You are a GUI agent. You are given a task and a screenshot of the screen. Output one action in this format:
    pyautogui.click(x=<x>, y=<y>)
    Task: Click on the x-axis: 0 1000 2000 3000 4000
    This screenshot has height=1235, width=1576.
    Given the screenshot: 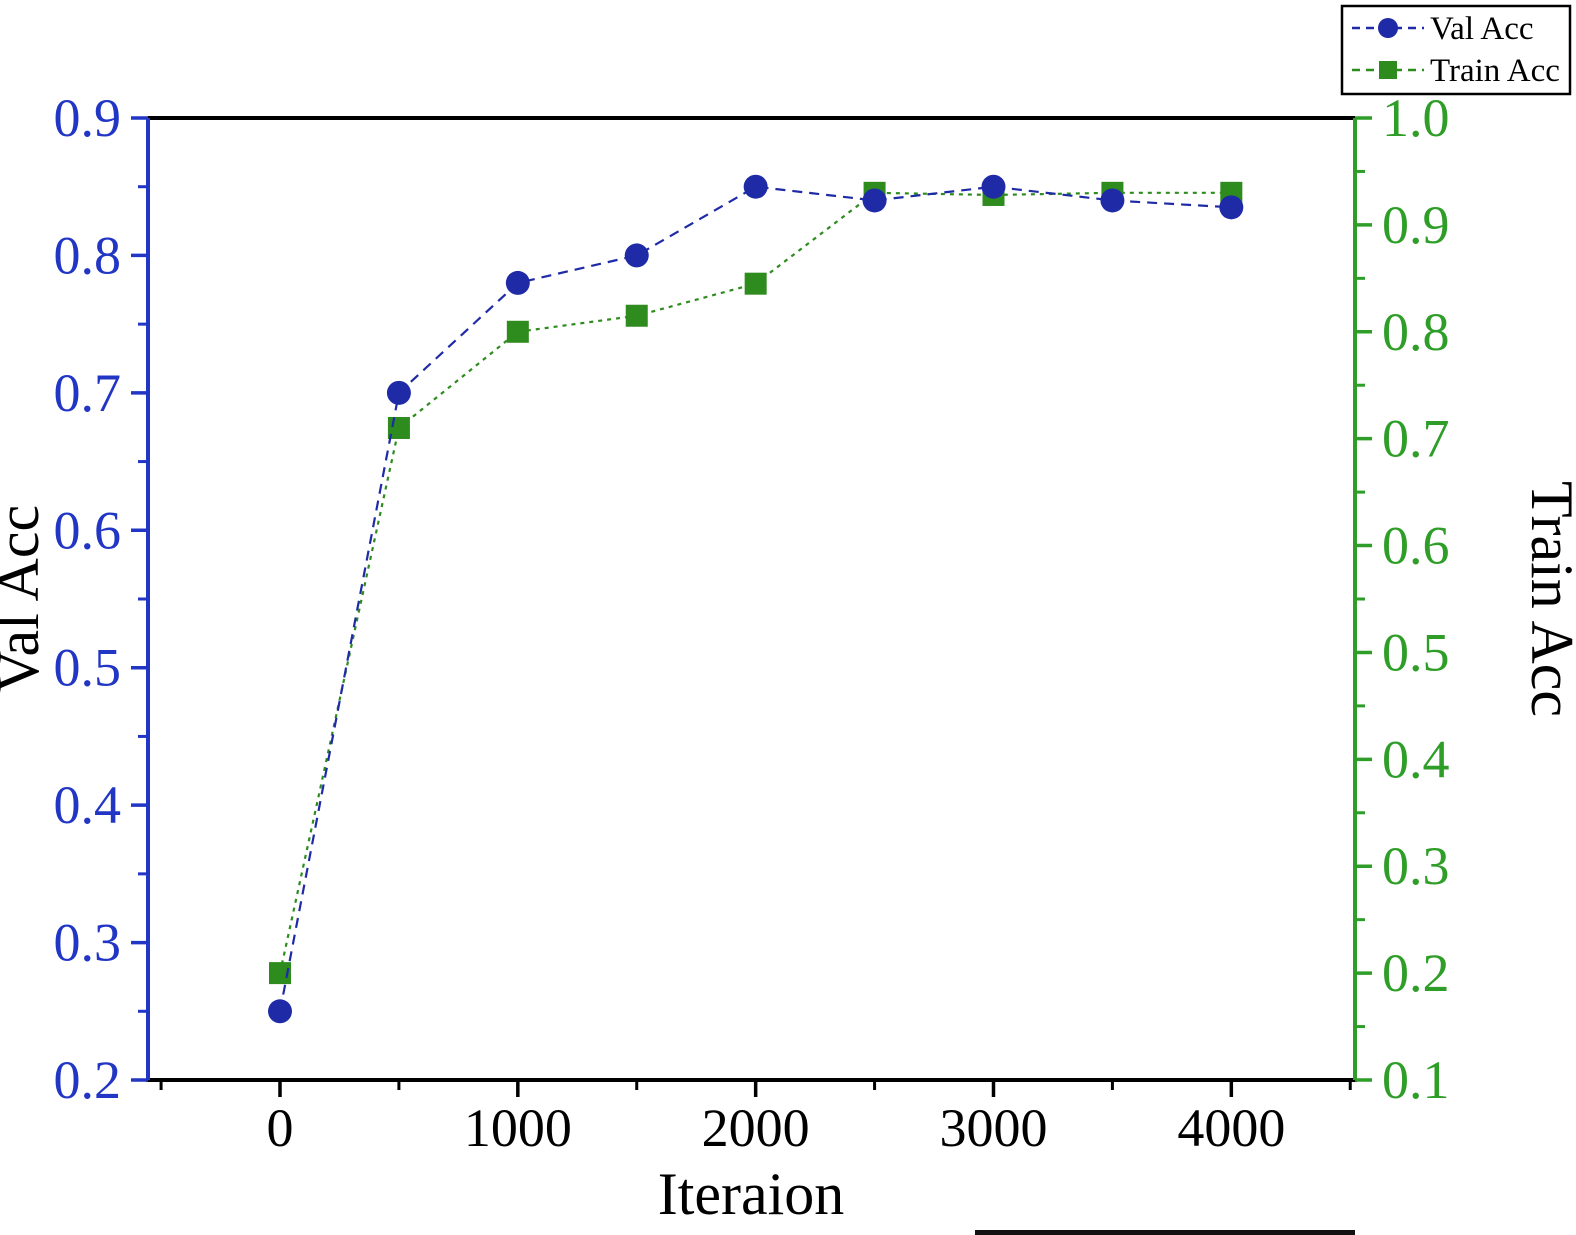 What is the action you would take?
    pyautogui.click(x=755, y=1119)
    